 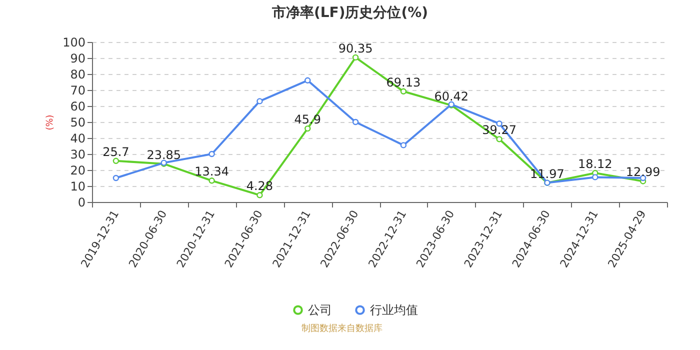 I want to click on legend-label: 行业均值, so click(x=394, y=310).